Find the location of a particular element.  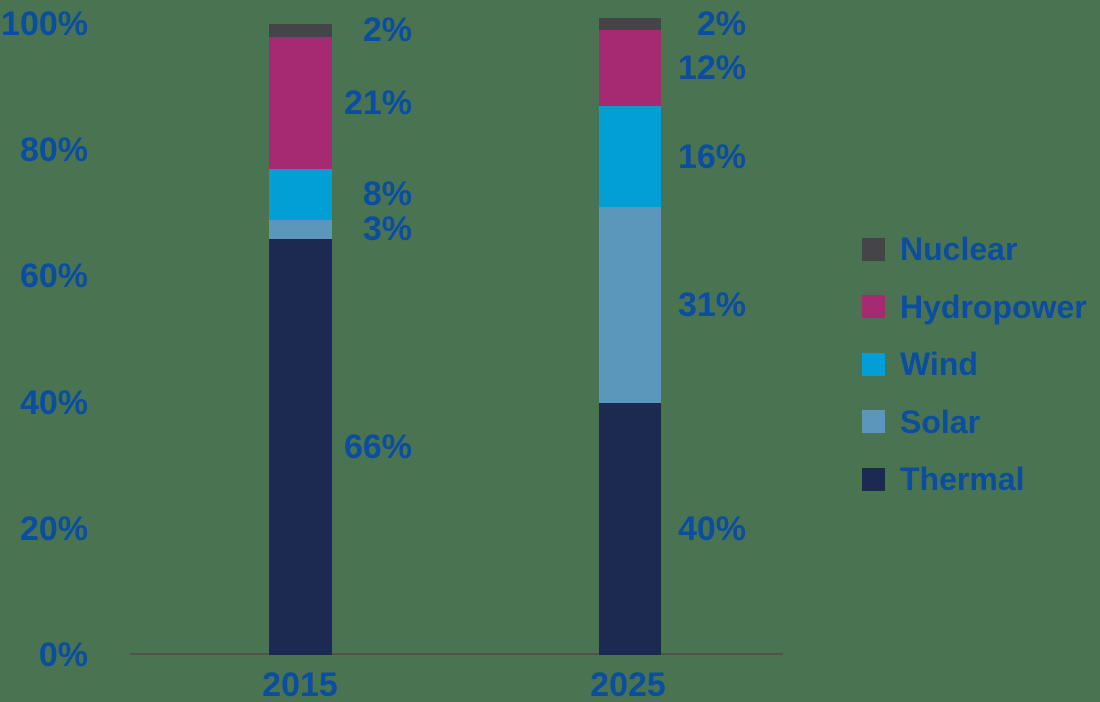

legend-label-wind: Wind is located at coordinates (939, 364).